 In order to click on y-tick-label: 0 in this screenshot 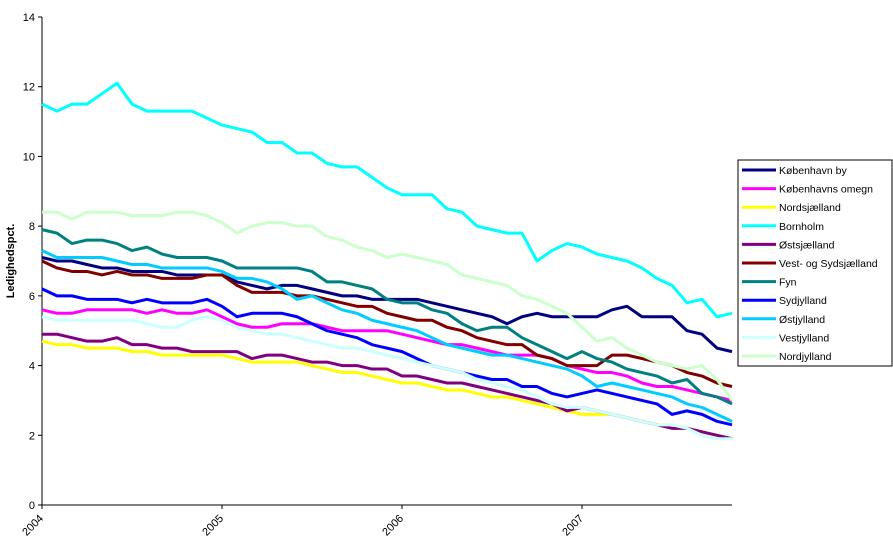, I will do `click(32, 506)`.